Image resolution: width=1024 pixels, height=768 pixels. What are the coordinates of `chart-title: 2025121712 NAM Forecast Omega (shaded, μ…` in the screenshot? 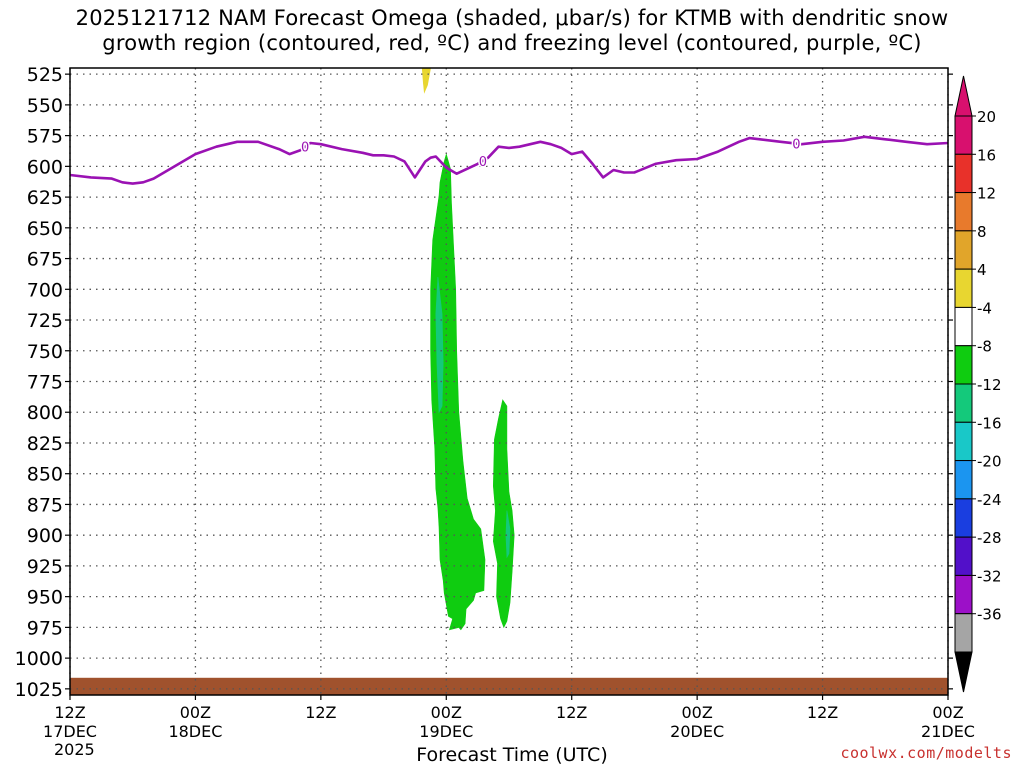 It's located at (512, 31).